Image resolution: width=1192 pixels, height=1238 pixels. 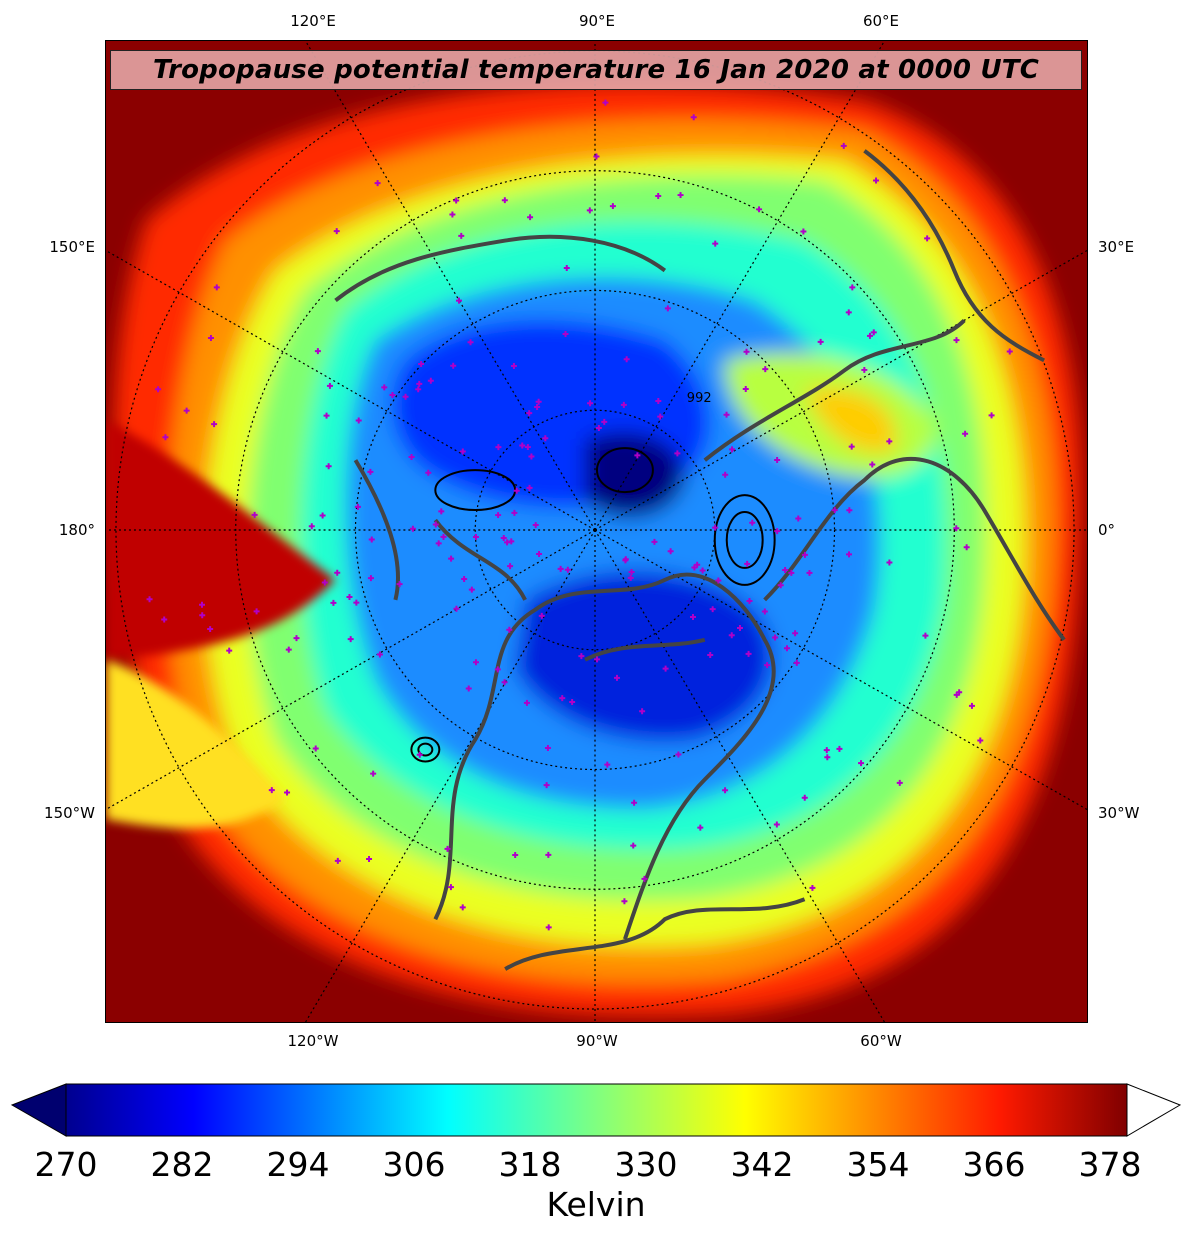 What do you see at coordinates (1110, 1164) in the screenshot?
I see `colorbar-tick-378: 378` at bounding box center [1110, 1164].